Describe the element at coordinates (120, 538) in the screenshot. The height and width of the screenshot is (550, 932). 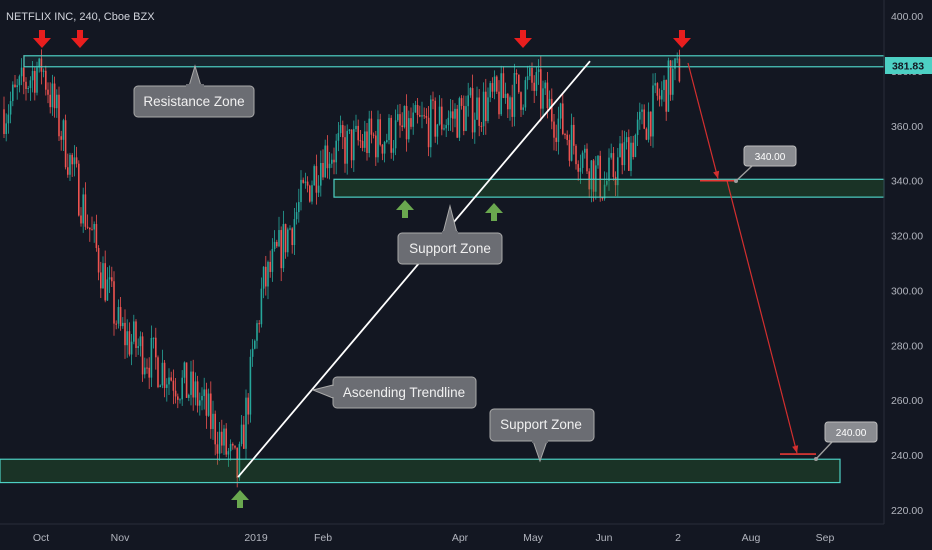
I see `time-tick-label: Nov` at that location.